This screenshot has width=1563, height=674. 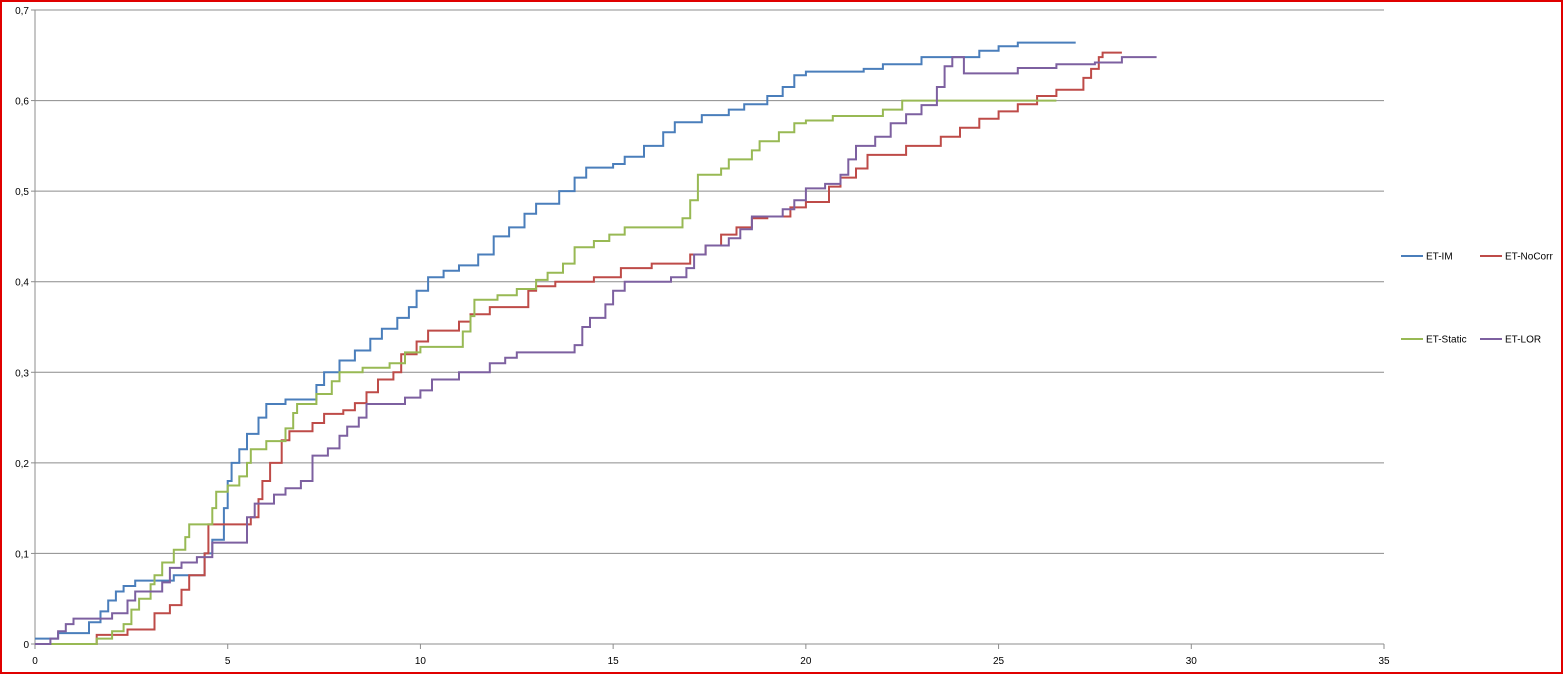 What do you see at coordinates (35, 661) in the screenshot?
I see `x-tick-label: 0` at bounding box center [35, 661].